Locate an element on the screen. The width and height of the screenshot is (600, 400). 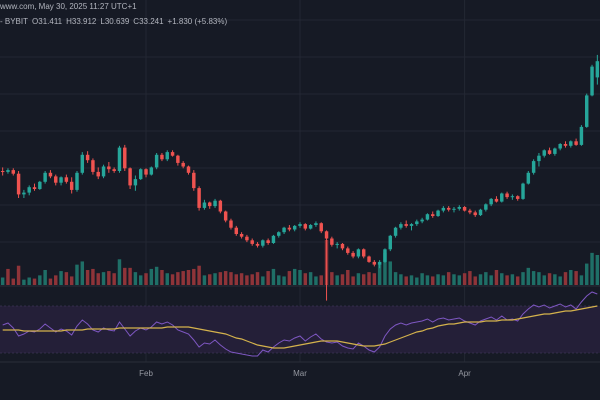
low-value: 30.639 is located at coordinates (117, 21).